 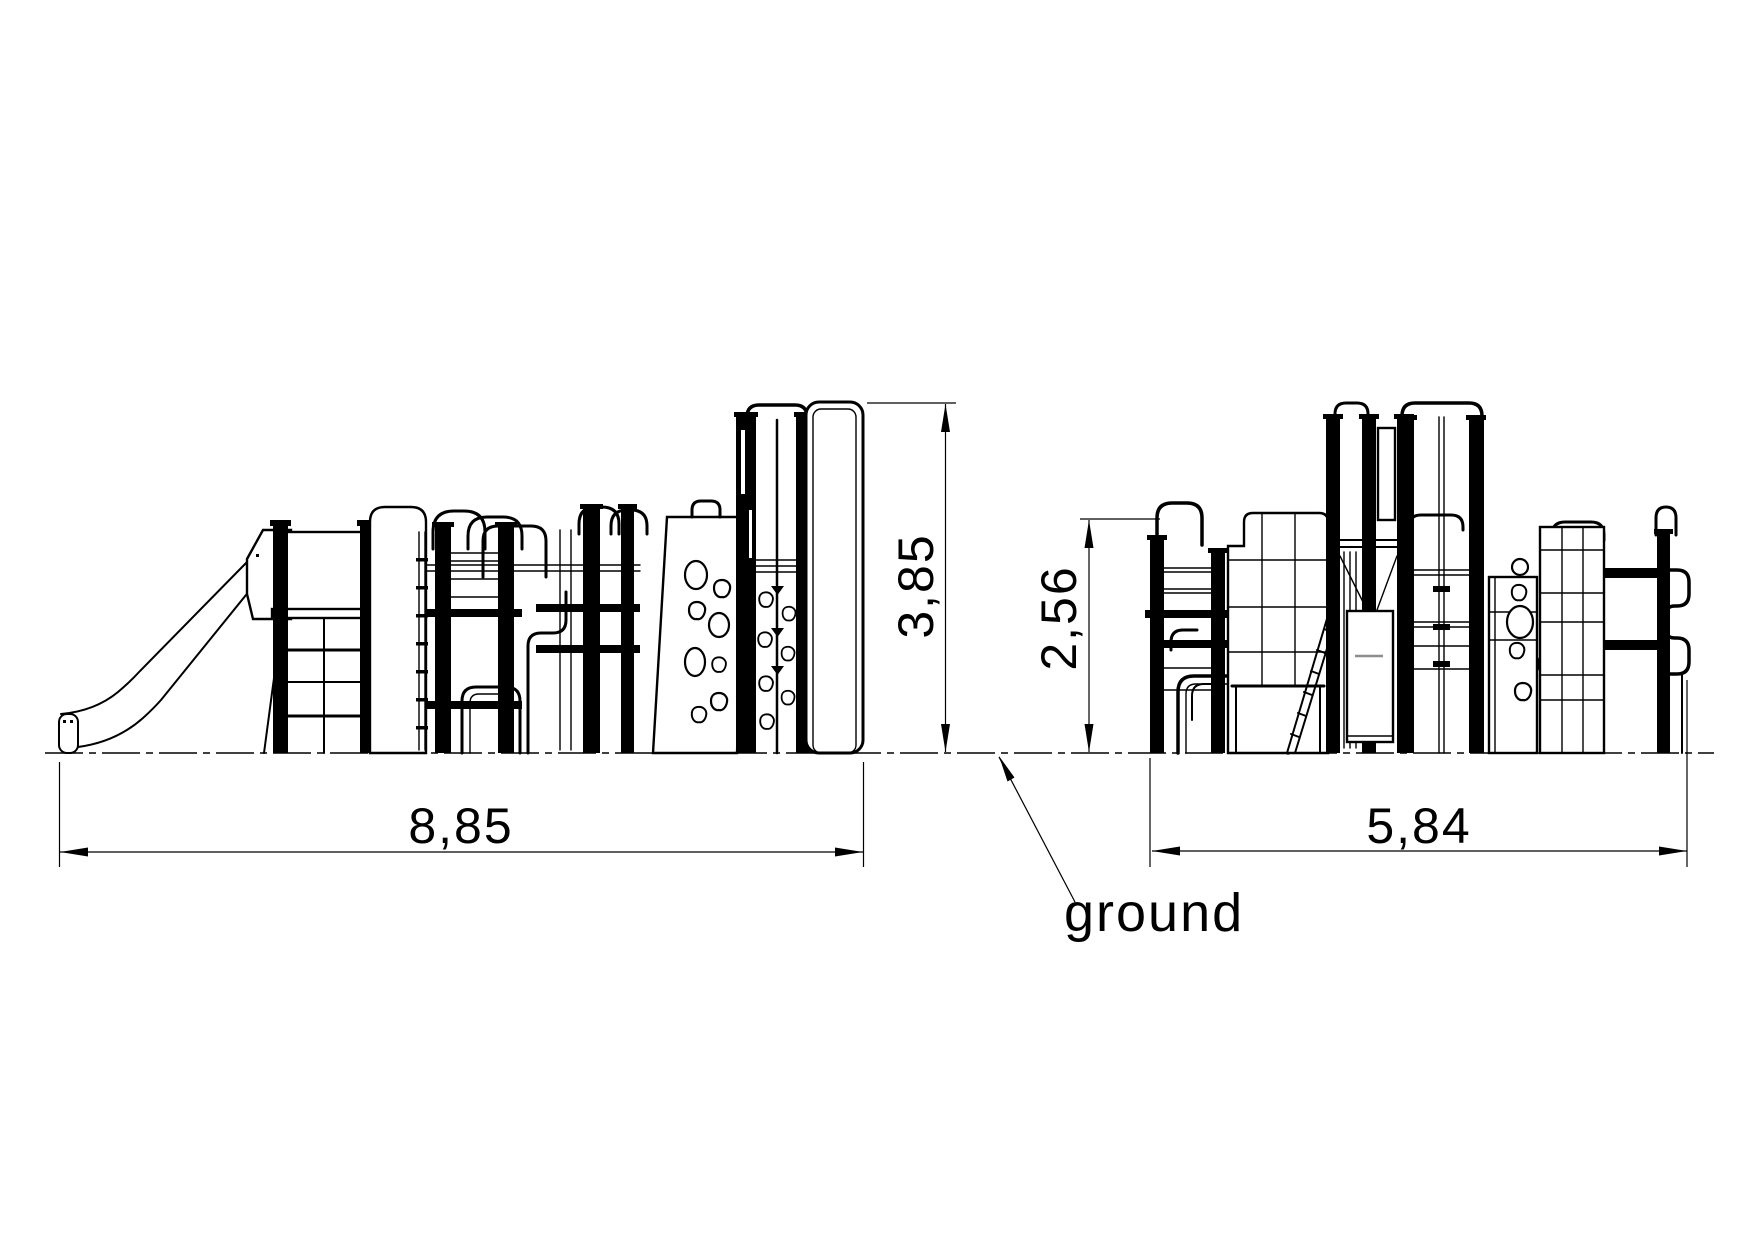 What do you see at coordinates (398, 630) in the screenshot?
I see `side-panel-ladder` at bounding box center [398, 630].